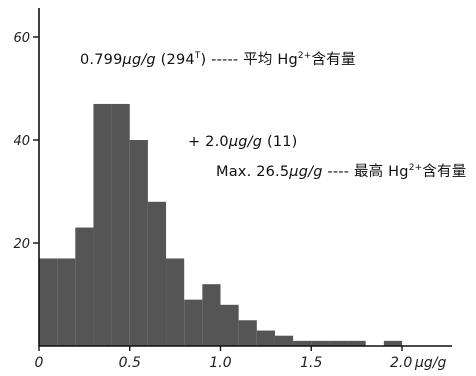 Image resolution: width=476 pixels, height=376 pixels. Describe the element at coordinates (245, 142) in the screenshot. I see `overflow-unit: μg/g` at that location.